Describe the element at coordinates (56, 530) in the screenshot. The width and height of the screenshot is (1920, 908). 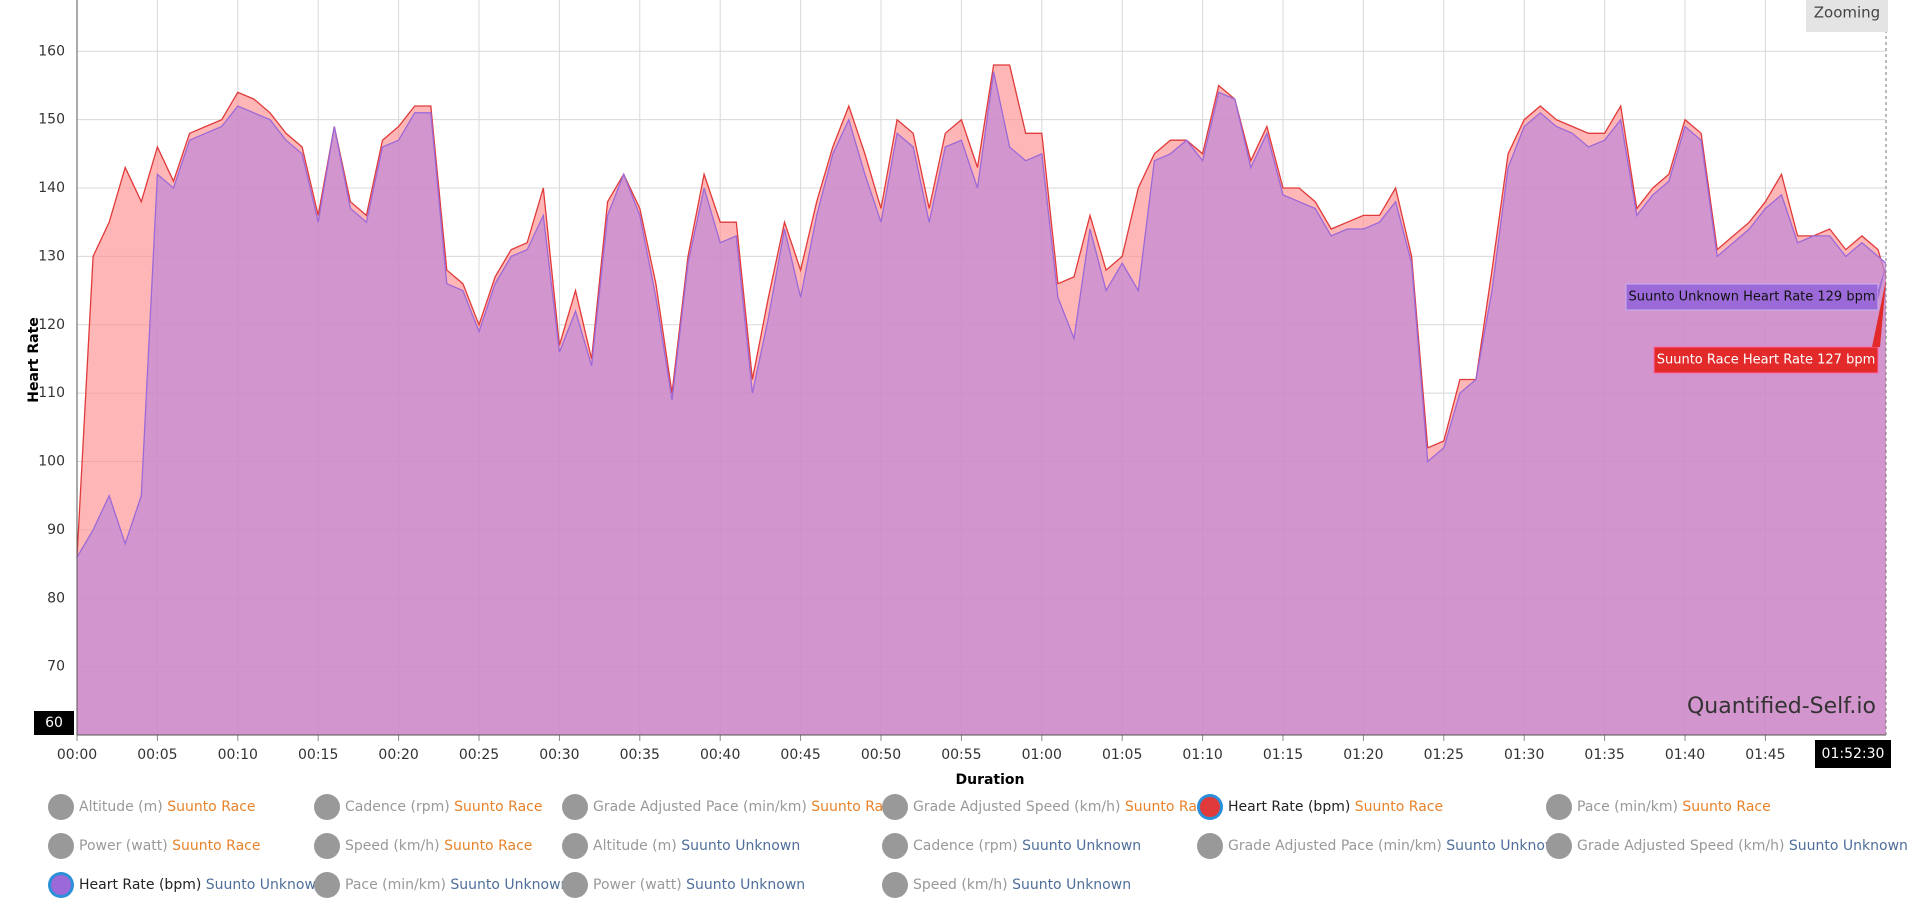
I see `y-tick-label: 90` at that location.